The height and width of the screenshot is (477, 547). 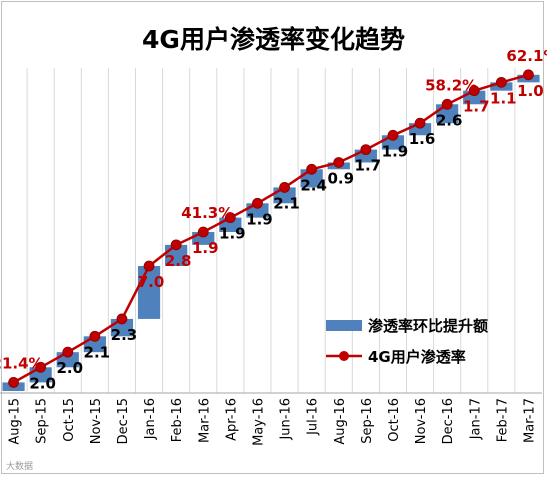 What do you see at coordinates (421, 421) in the screenshot?
I see `x-tick-label: Nov-16` at bounding box center [421, 421].